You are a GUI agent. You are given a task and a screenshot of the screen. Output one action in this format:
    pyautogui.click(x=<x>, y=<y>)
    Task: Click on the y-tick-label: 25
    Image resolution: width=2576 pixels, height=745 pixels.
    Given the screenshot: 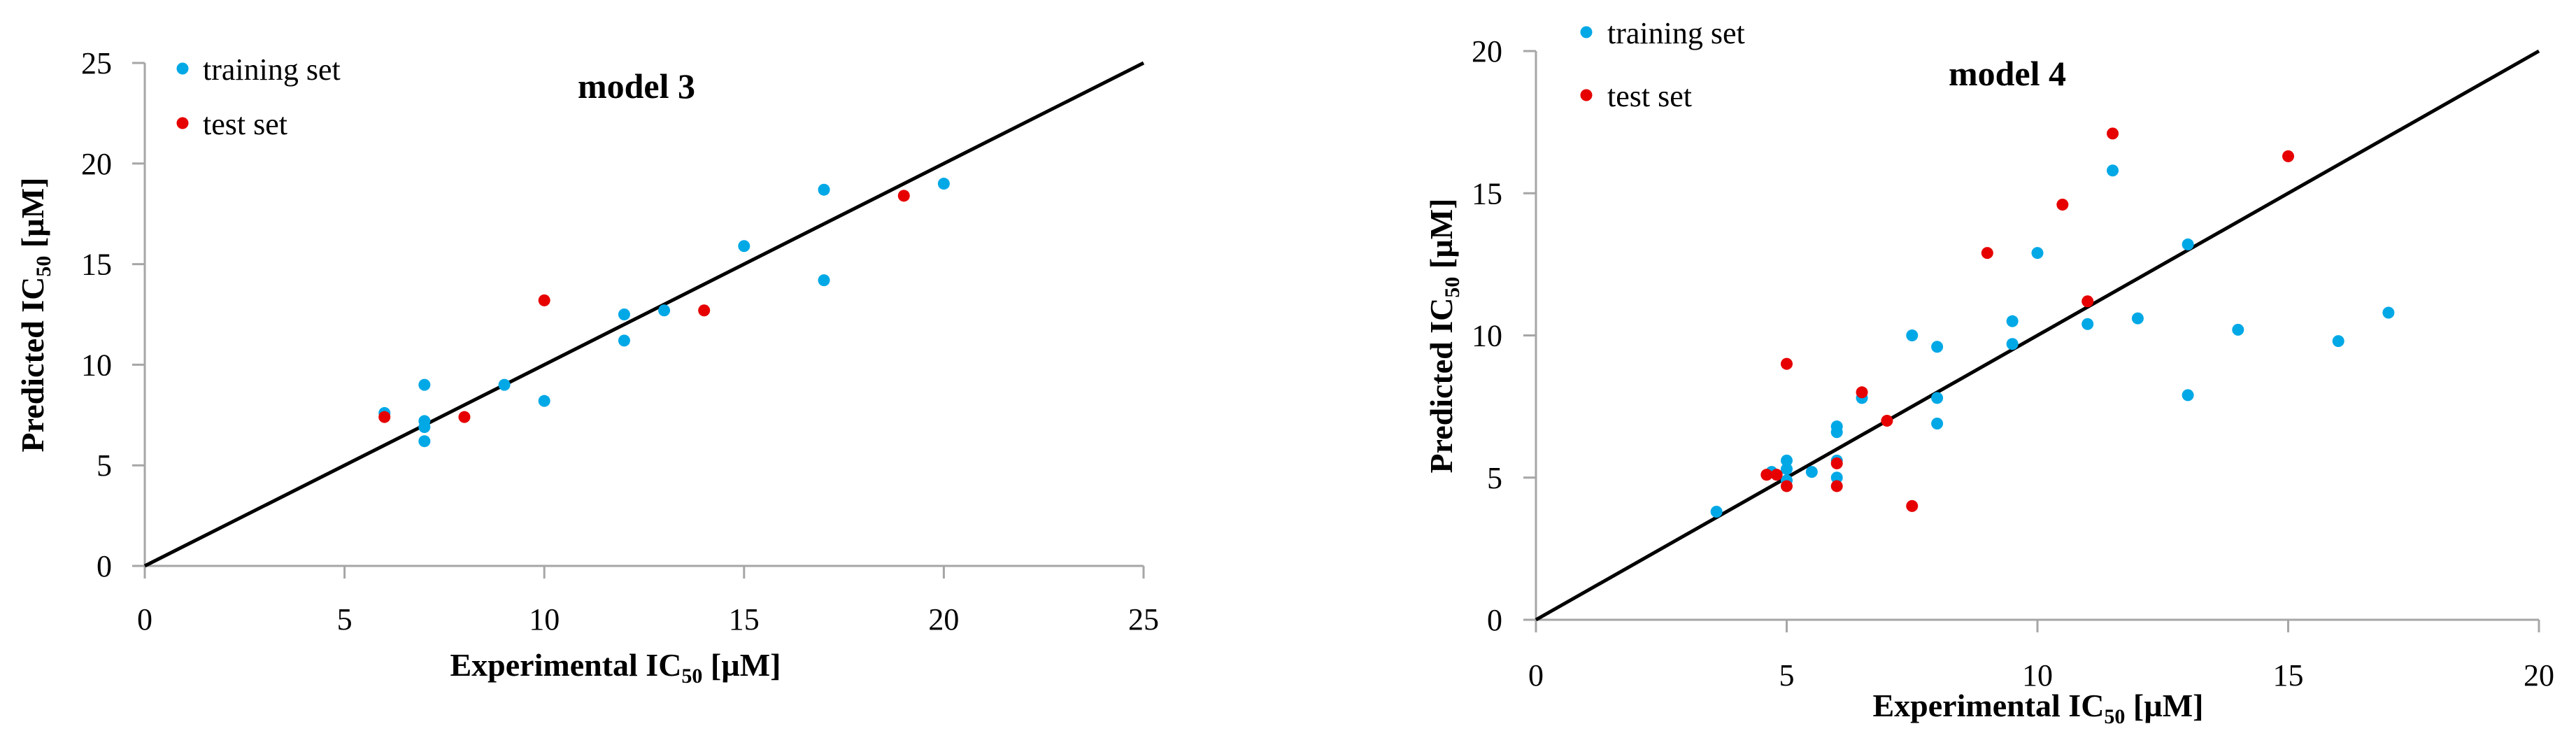 What is the action you would take?
    pyautogui.click(x=96, y=63)
    